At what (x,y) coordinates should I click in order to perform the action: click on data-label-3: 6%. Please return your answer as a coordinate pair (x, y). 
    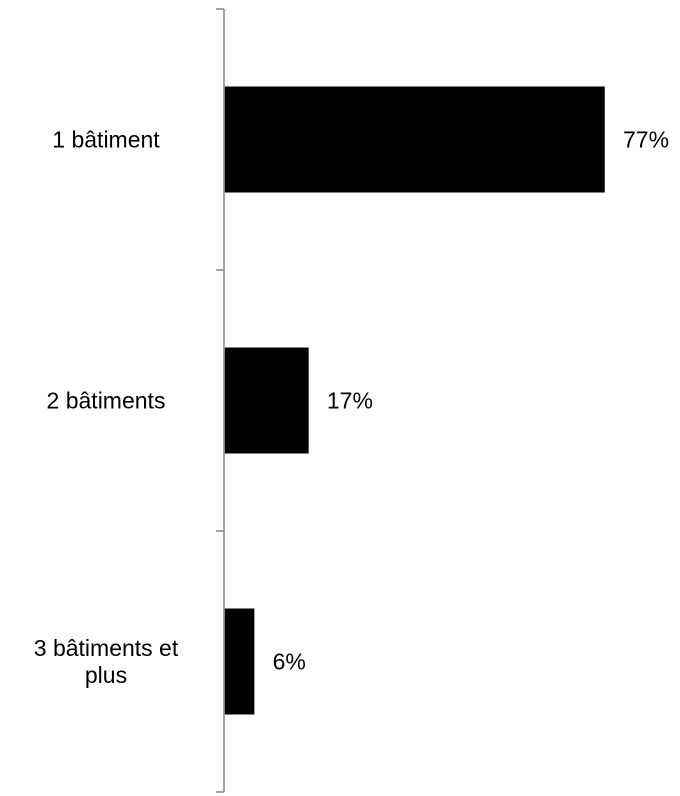
    Looking at the image, I should click on (289, 662).